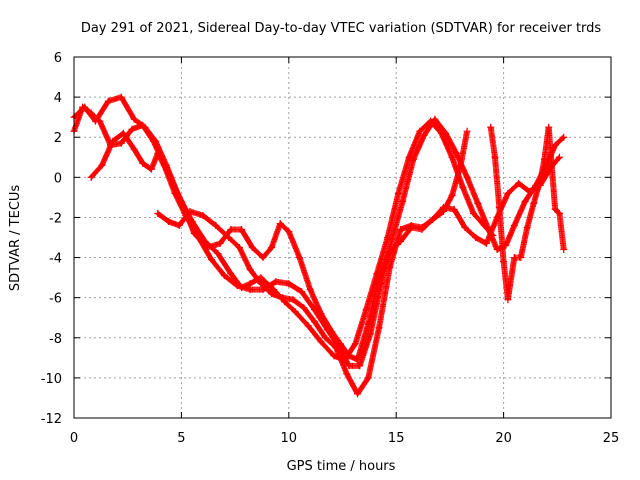 The width and height of the screenshot is (640, 480). Describe the element at coordinates (55, 218) in the screenshot. I see `y-tick-label: -2` at that location.